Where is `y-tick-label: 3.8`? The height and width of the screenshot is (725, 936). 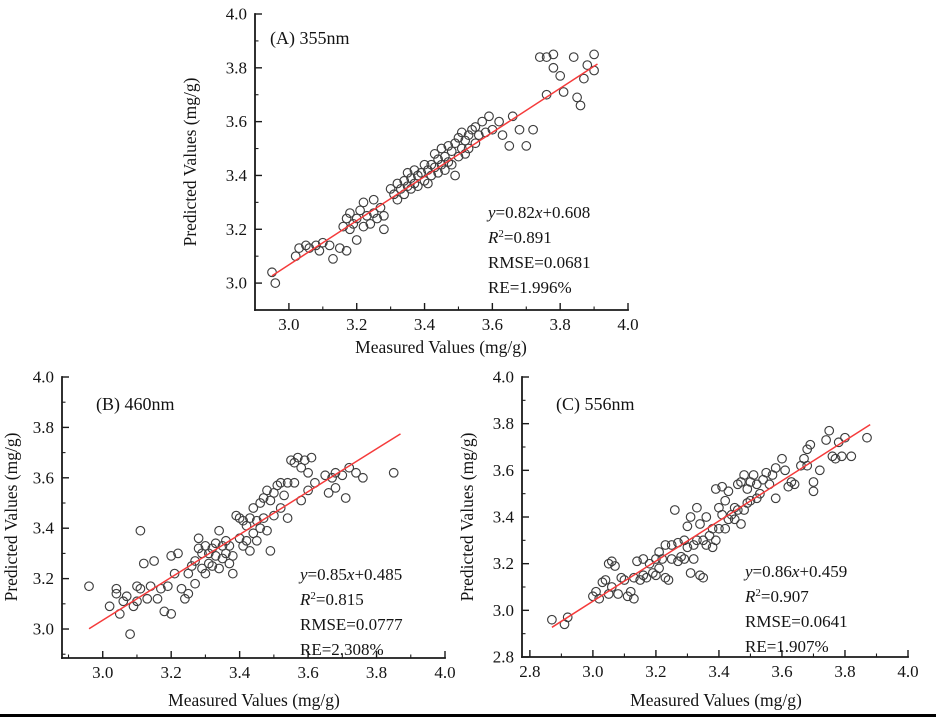
y-tick-label: 3.8 is located at coordinates (236, 67).